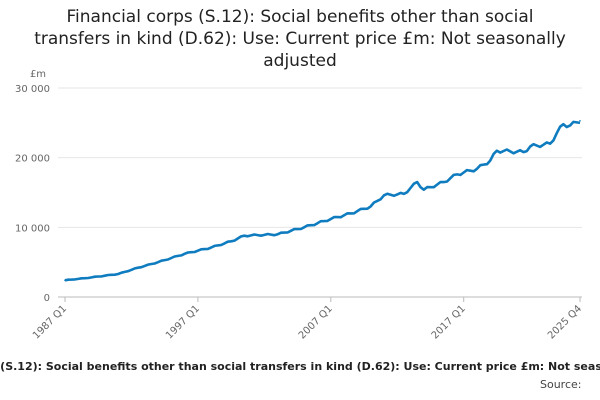 This screenshot has height=400, width=600. I want to click on x-tick-label: 2025 Q4, so click(565, 322).